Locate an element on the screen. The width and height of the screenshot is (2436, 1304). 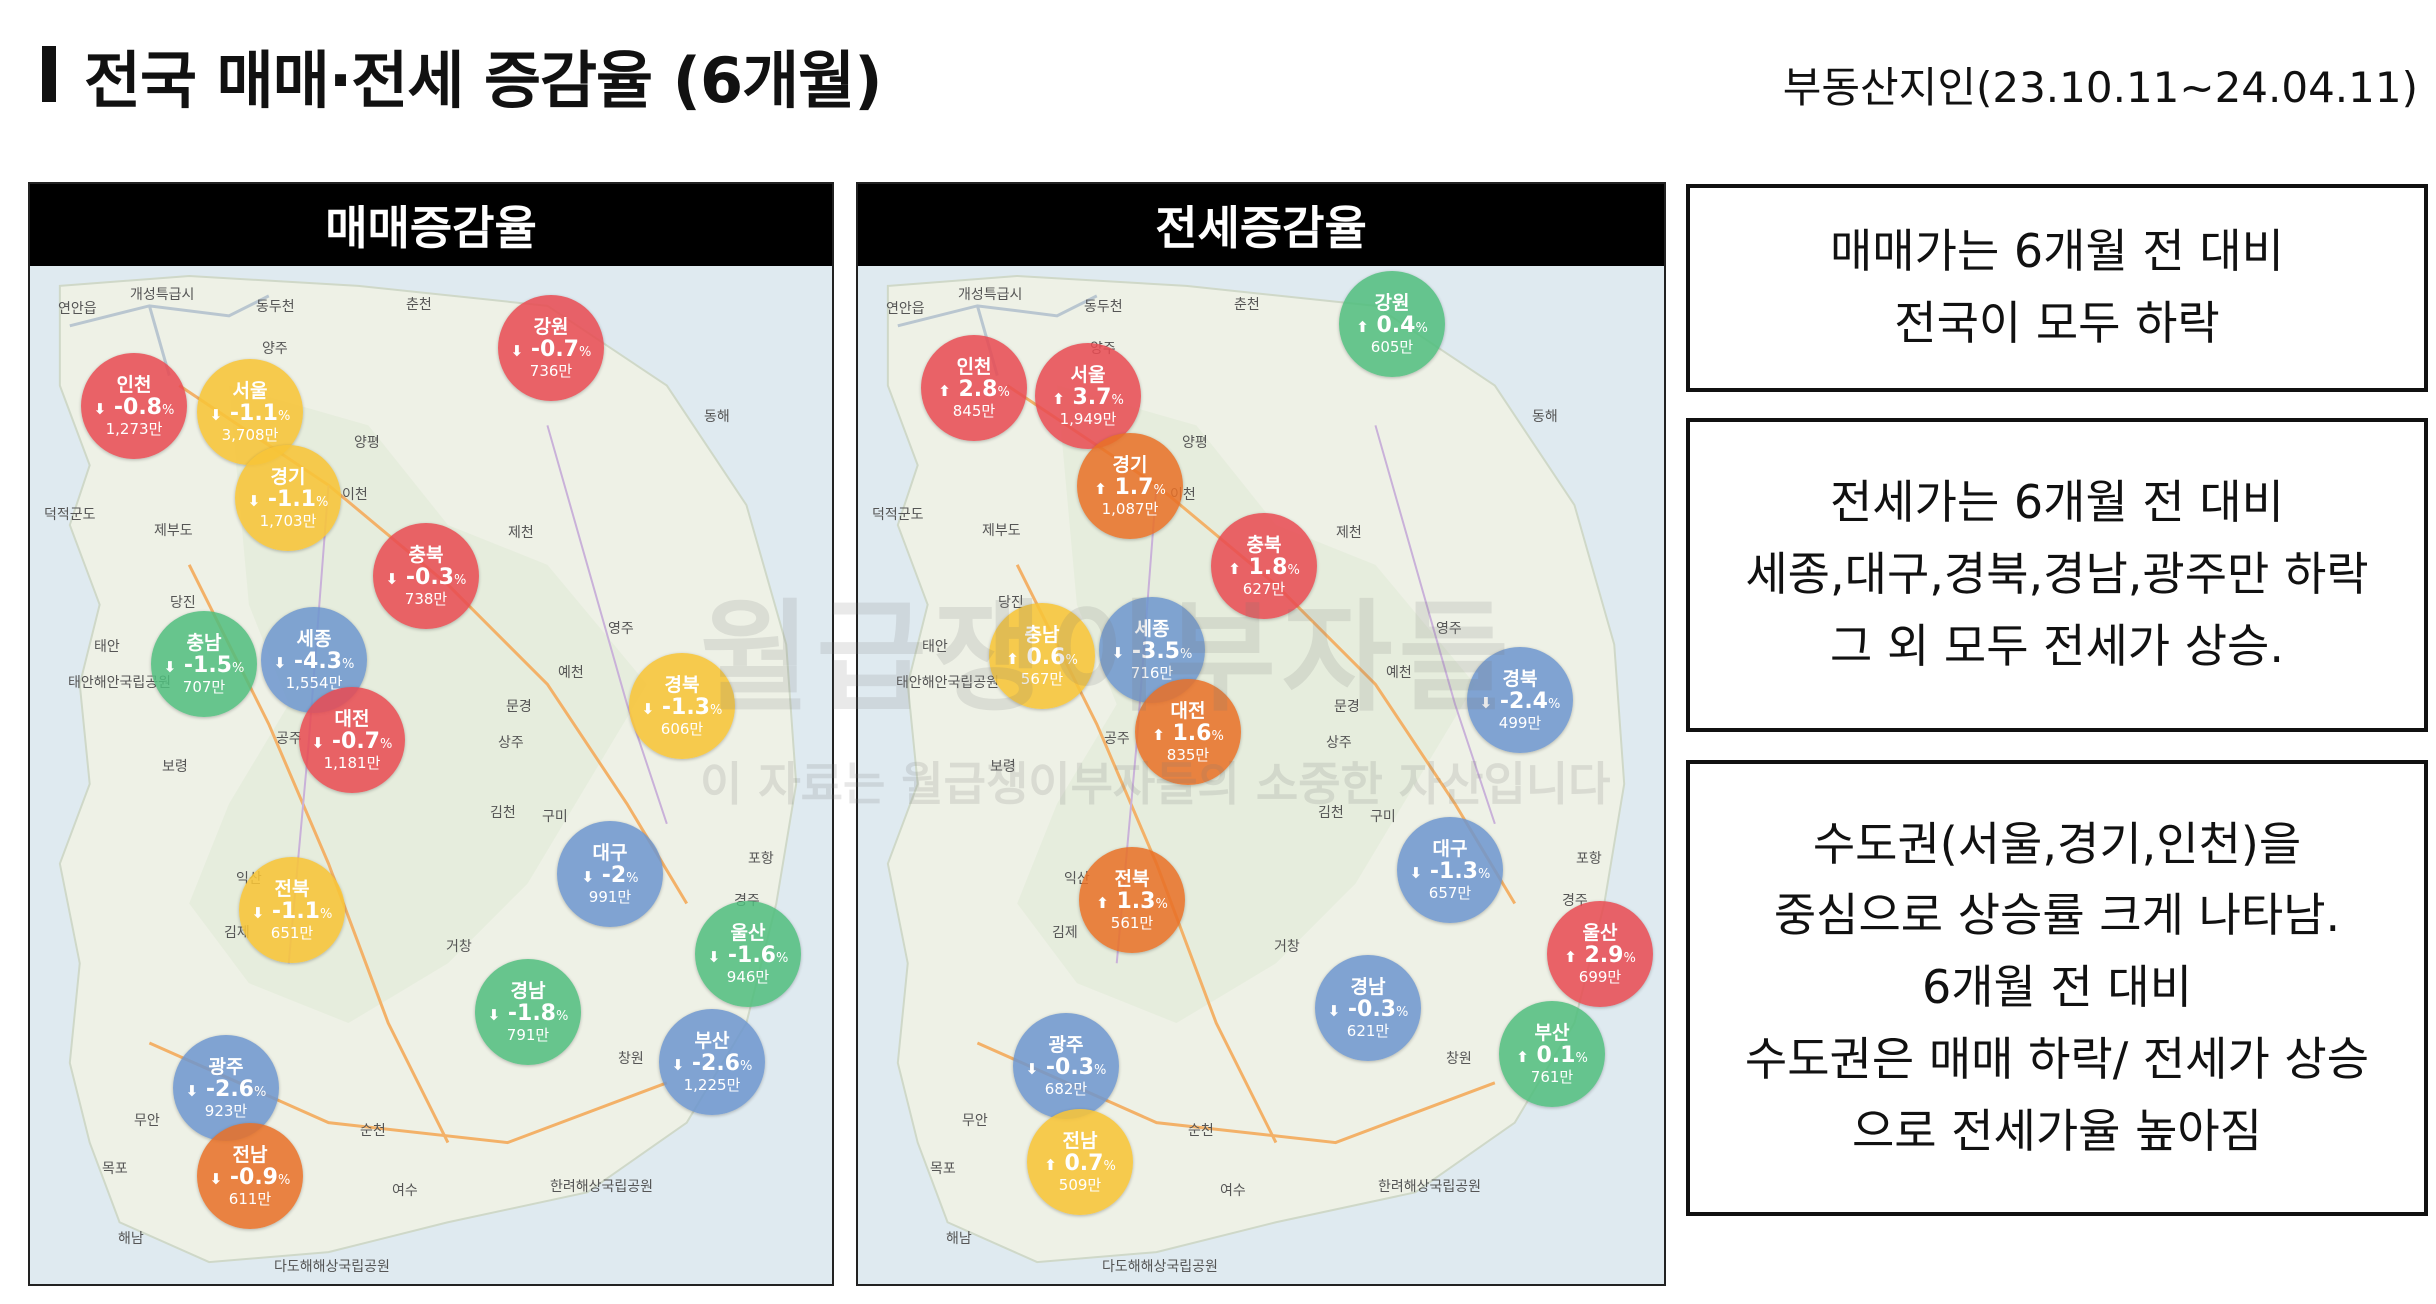
place-label: 동두천 is located at coordinates (1103, 307).